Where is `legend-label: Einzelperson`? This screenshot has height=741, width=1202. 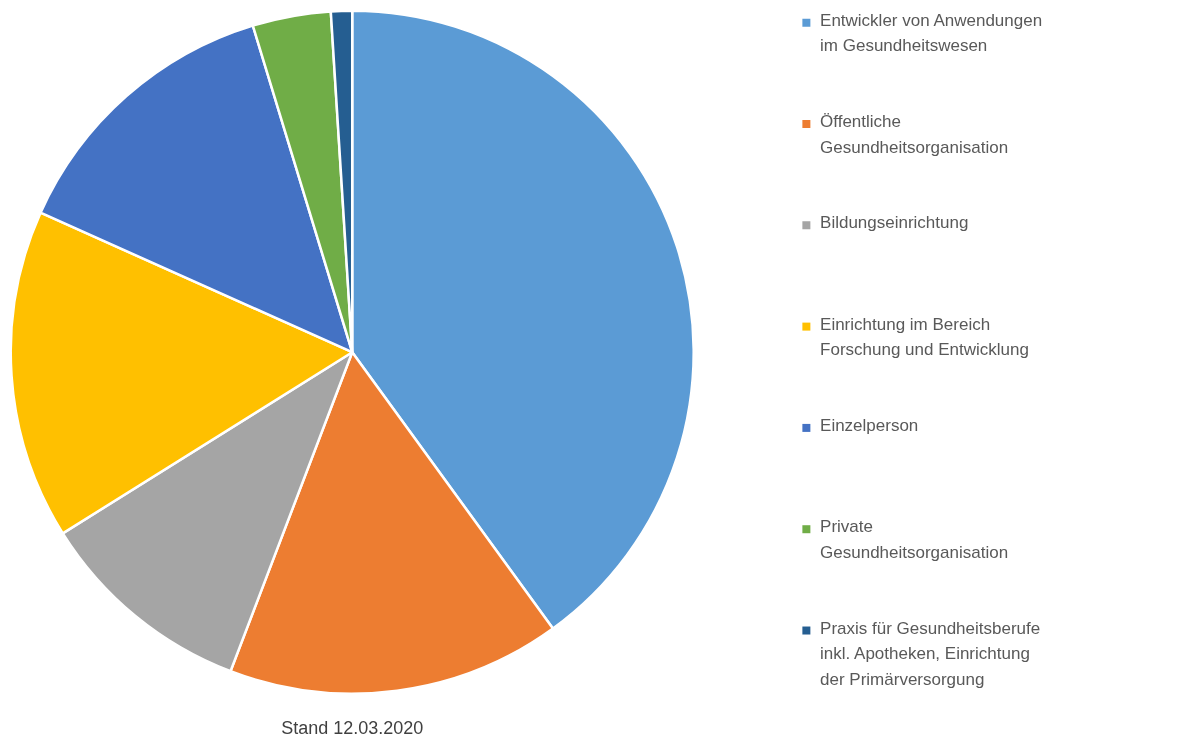
legend-label: Einzelperson is located at coordinates (869, 425).